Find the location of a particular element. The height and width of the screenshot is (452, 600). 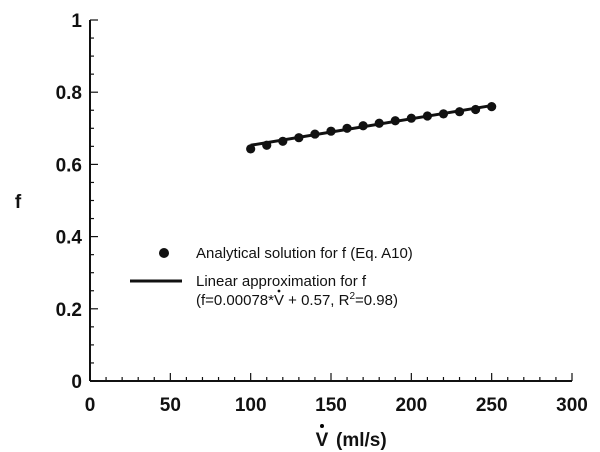

x-tick-label: 50 is located at coordinates (170, 405).